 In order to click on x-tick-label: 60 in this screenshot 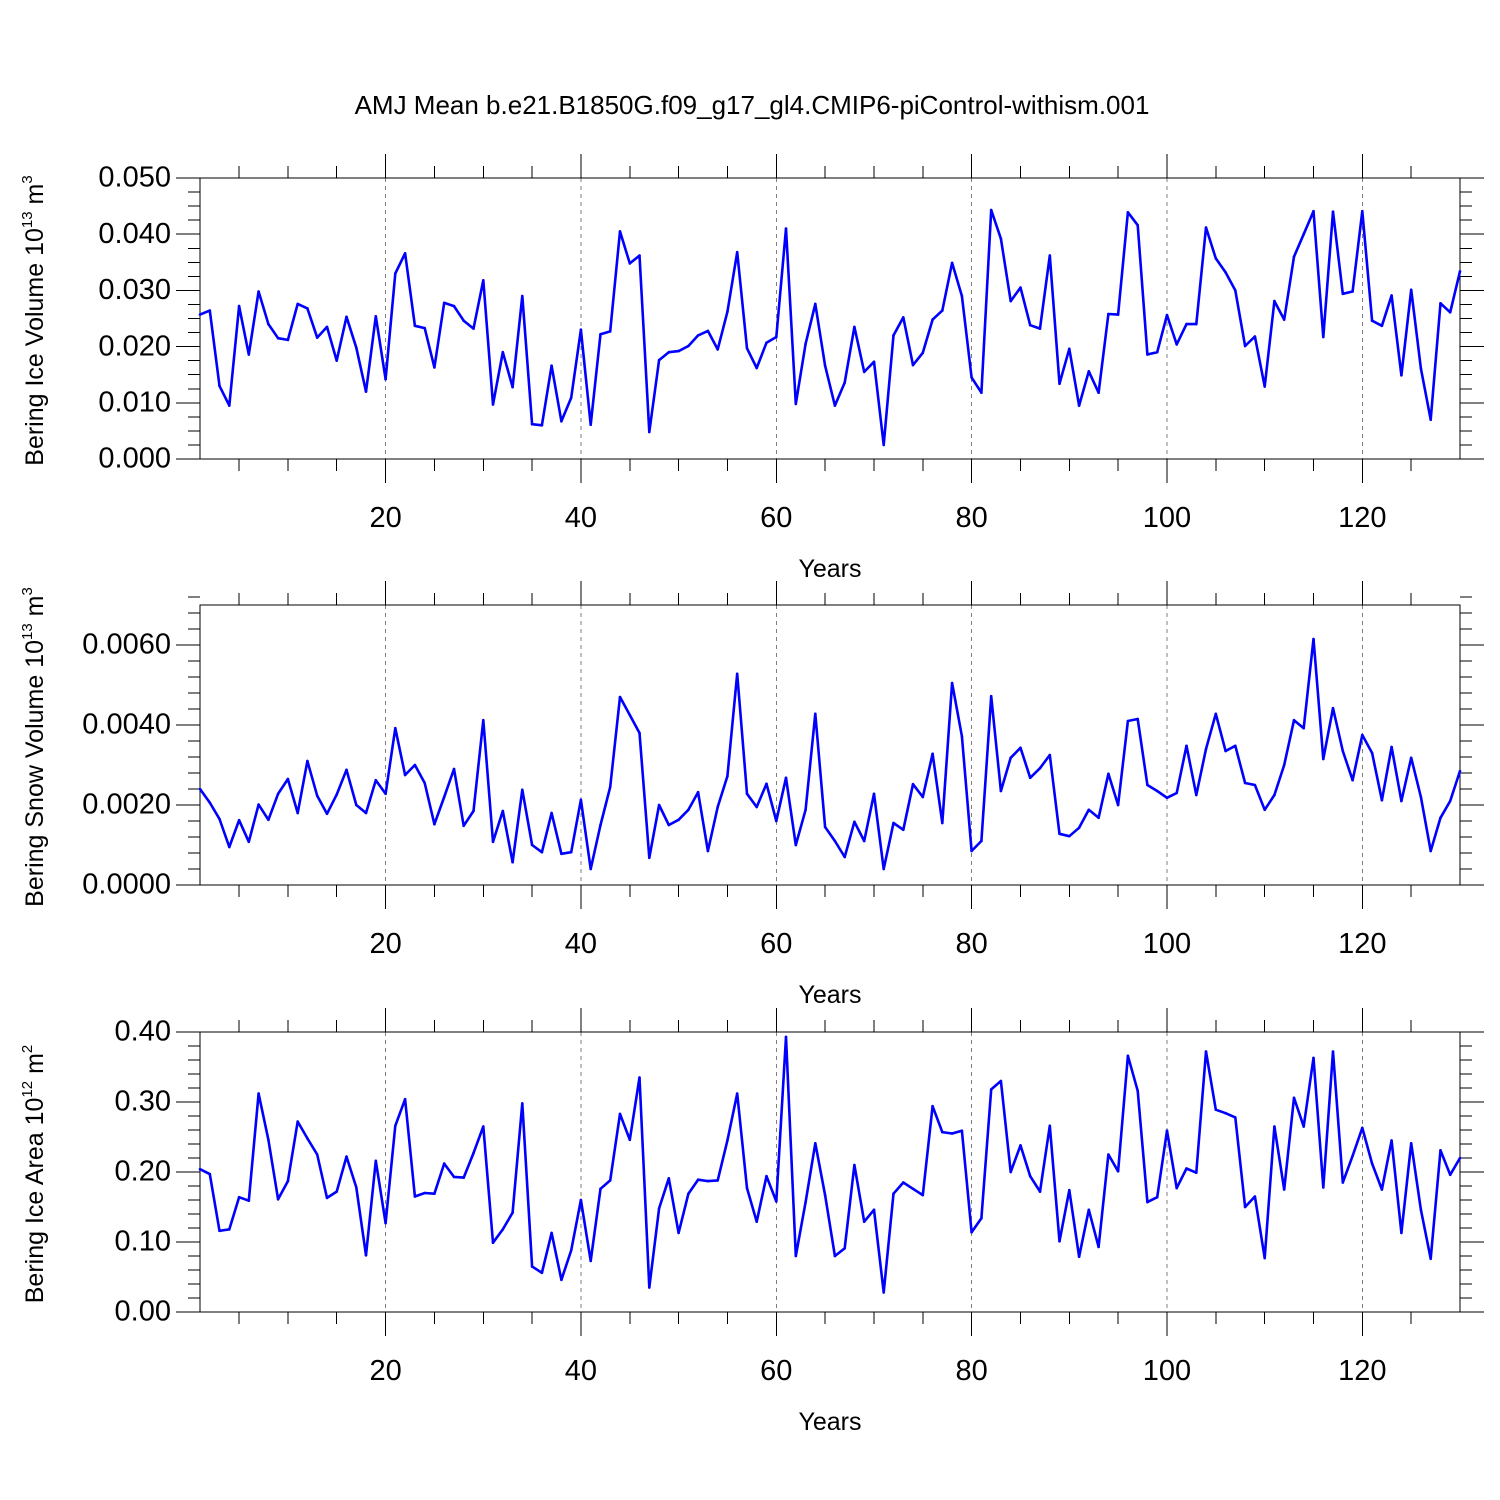, I will do `click(776, 1371)`.